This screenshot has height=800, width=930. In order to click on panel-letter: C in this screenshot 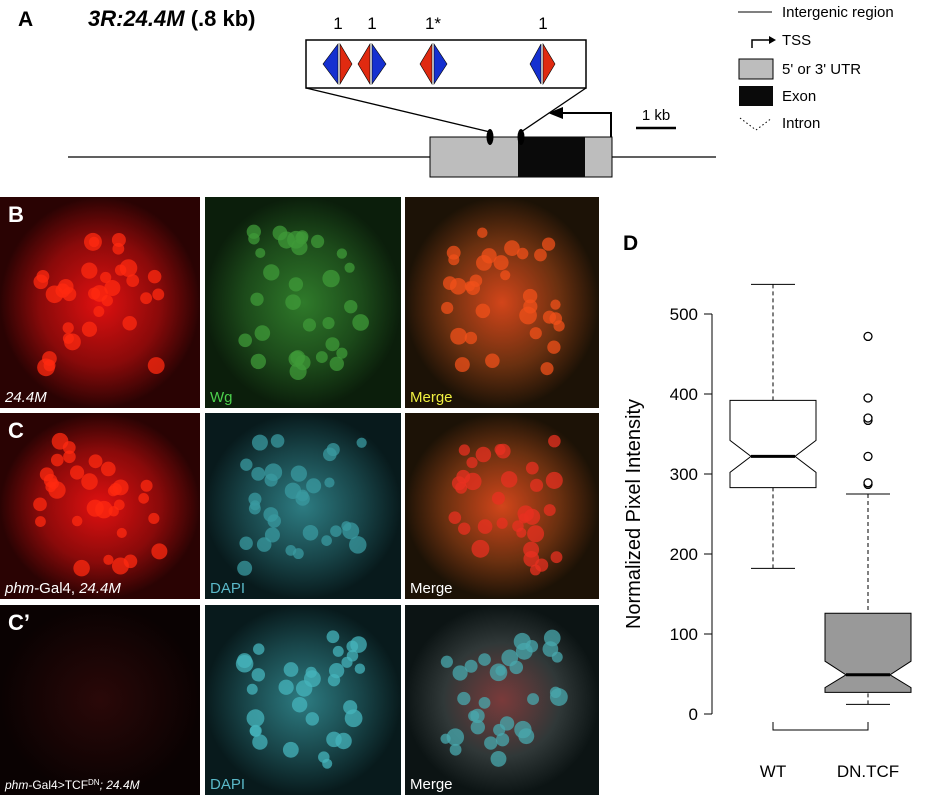, I will do `click(16, 430)`.